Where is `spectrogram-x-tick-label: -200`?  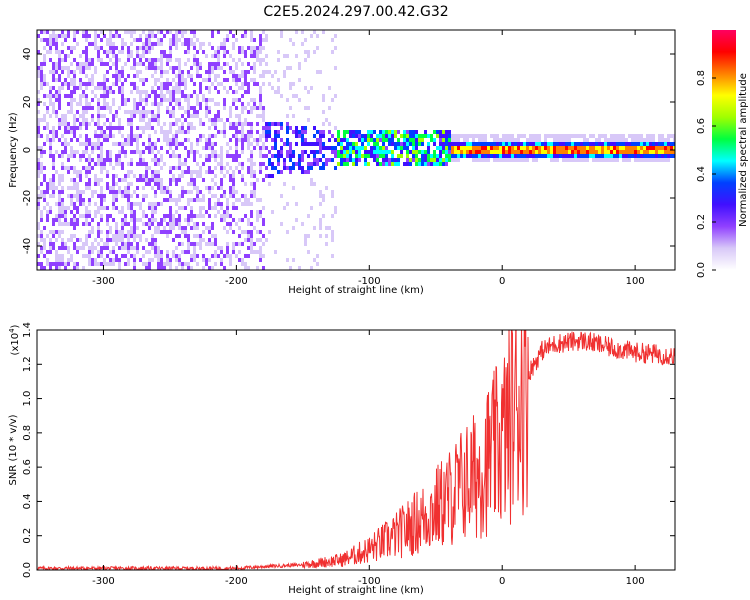
spectrogram-x-tick-label: -200 is located at coordinates (236, 281).